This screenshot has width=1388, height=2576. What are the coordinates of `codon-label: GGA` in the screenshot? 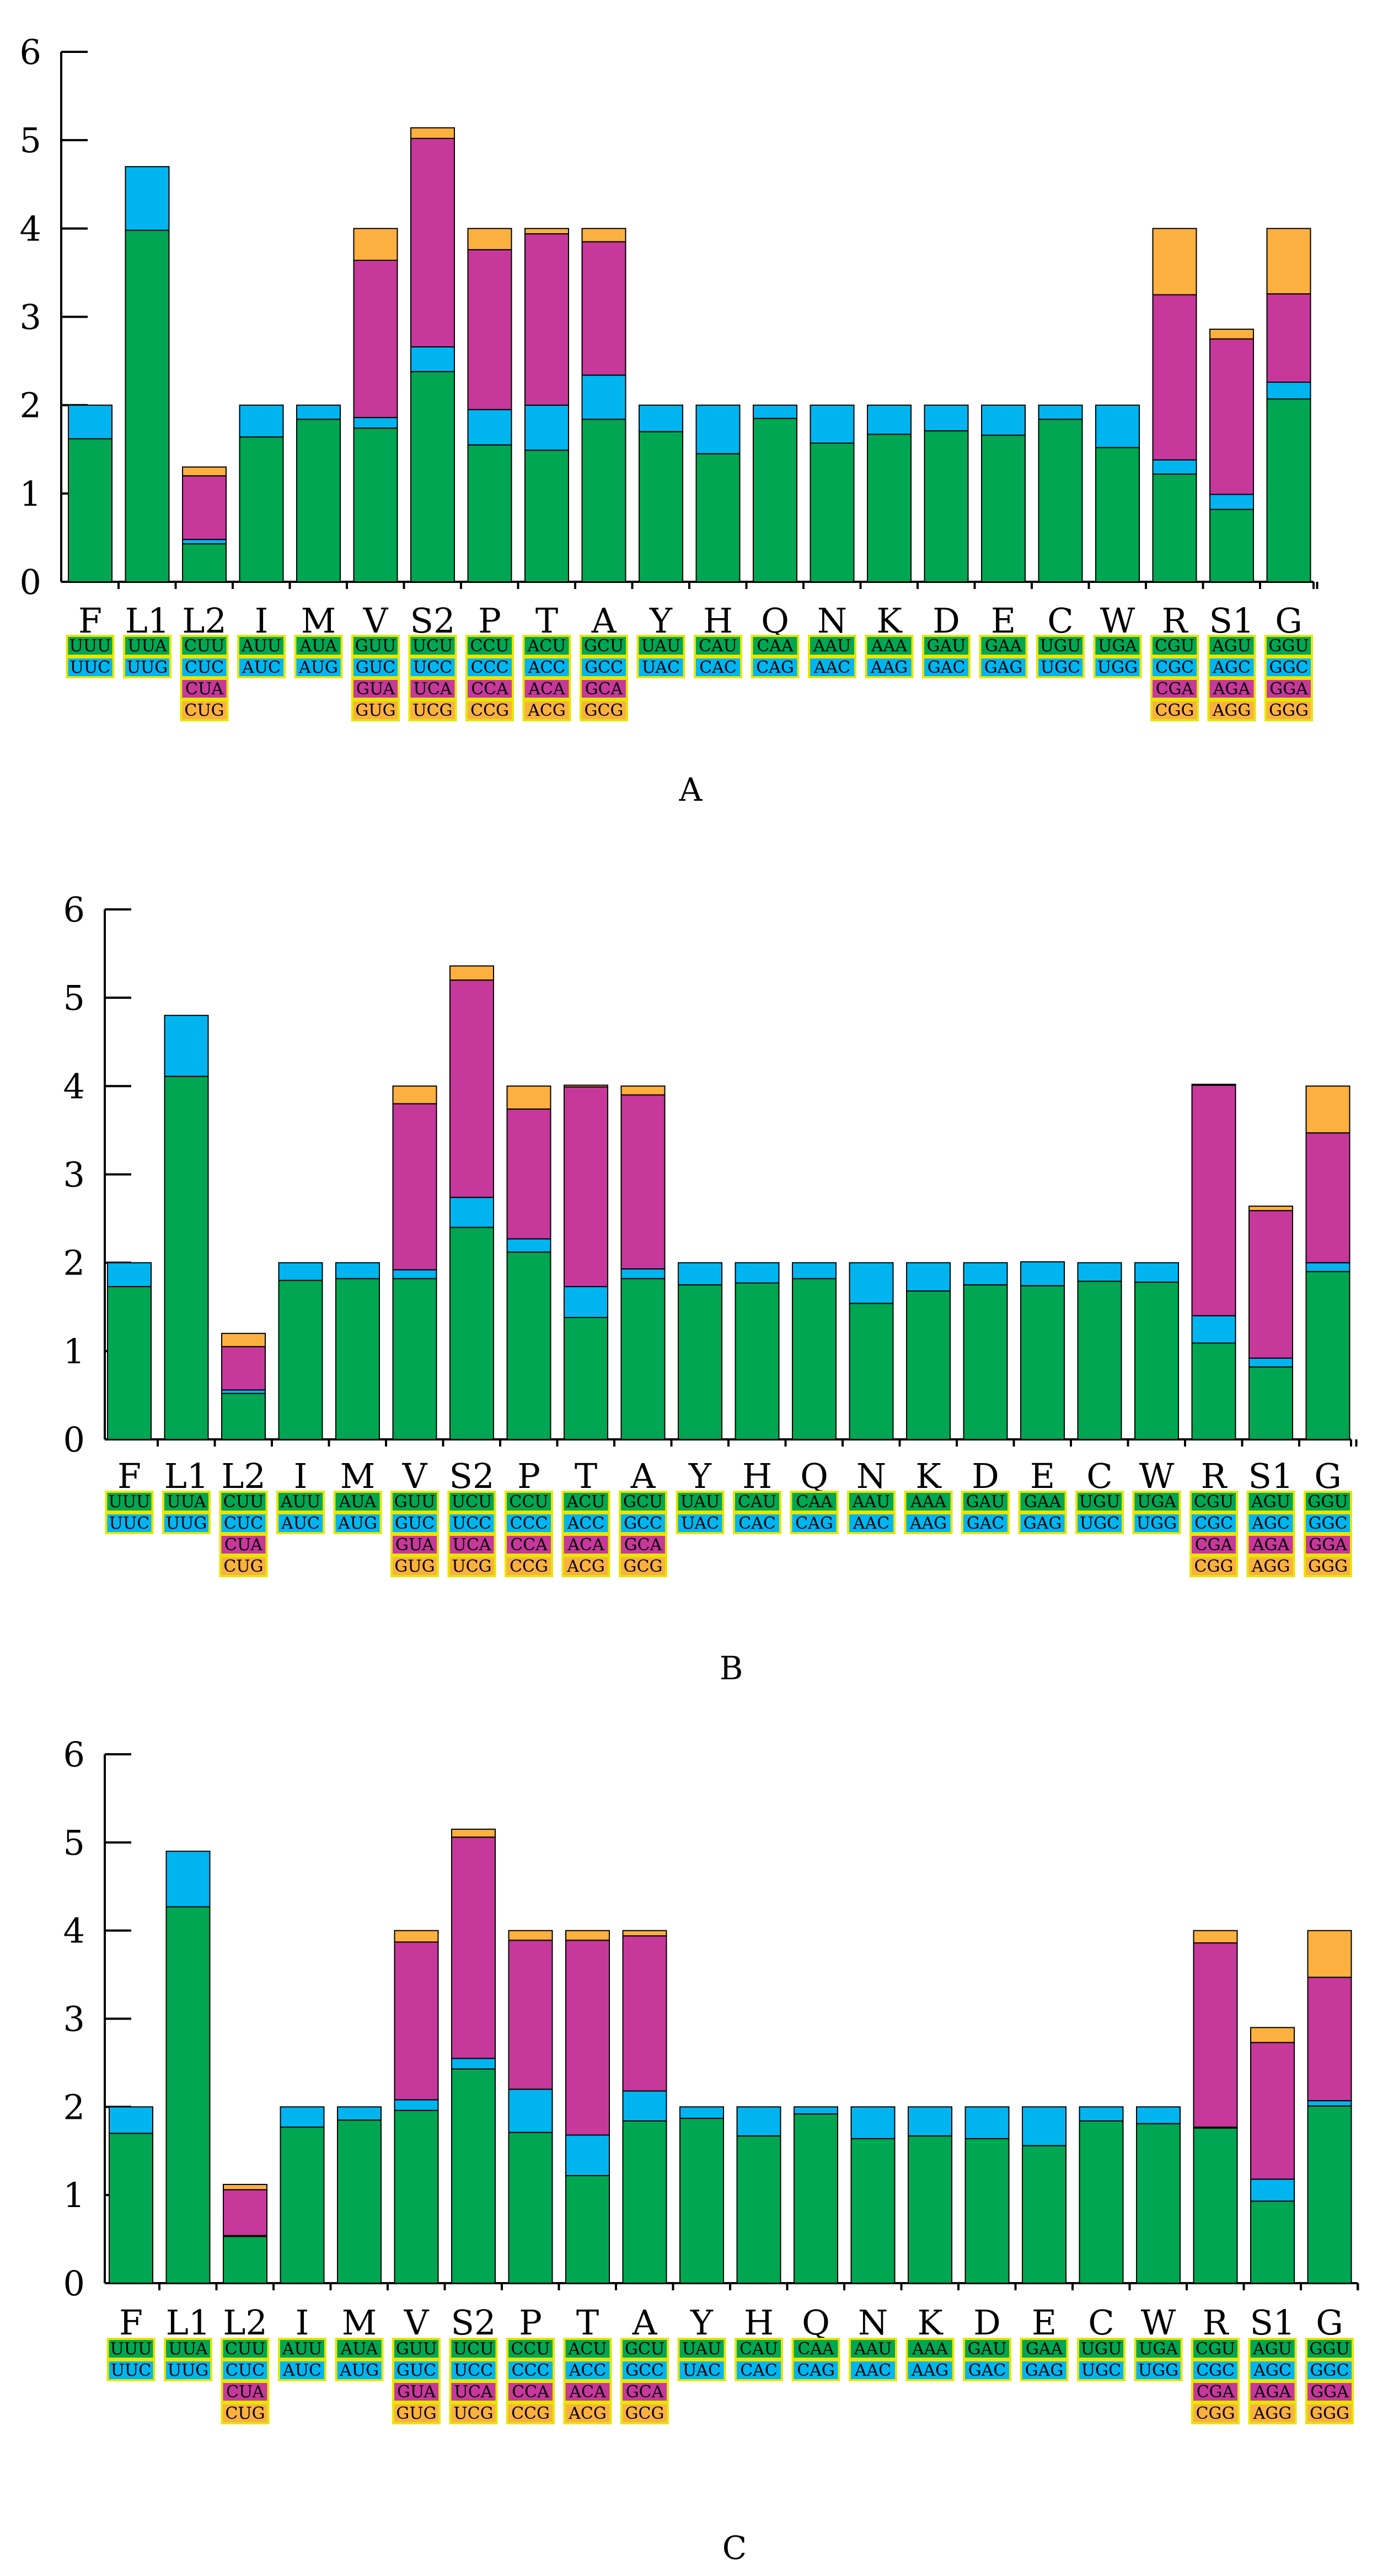 It's located at (1288, 689).